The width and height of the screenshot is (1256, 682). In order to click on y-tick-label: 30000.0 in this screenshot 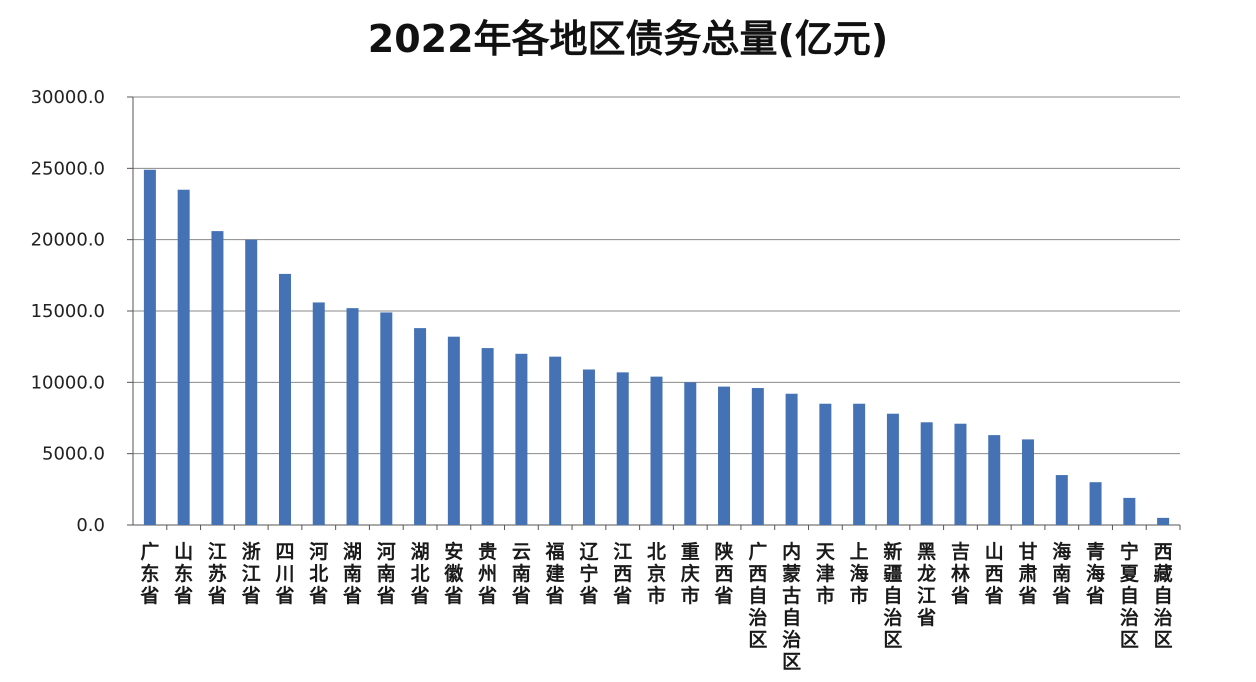, I will do `click(68, 97)`.